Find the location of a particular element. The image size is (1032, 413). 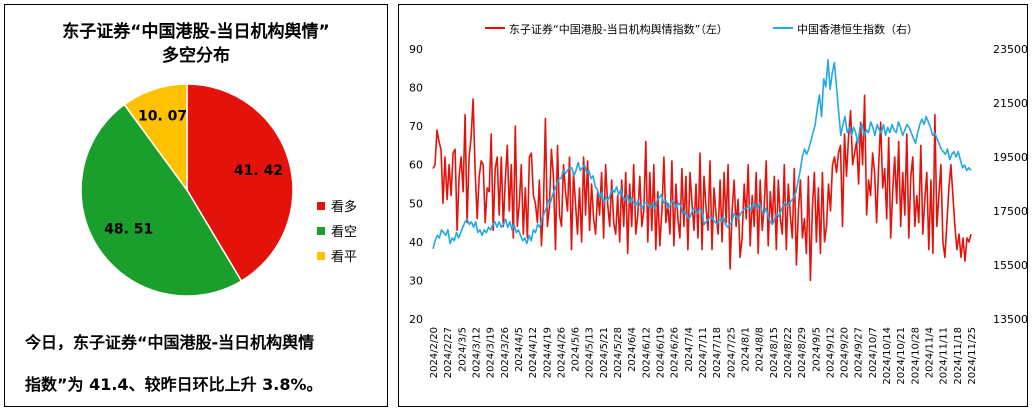

x-tick-label: 2024/7/18 is located at coordinates (717, 352).